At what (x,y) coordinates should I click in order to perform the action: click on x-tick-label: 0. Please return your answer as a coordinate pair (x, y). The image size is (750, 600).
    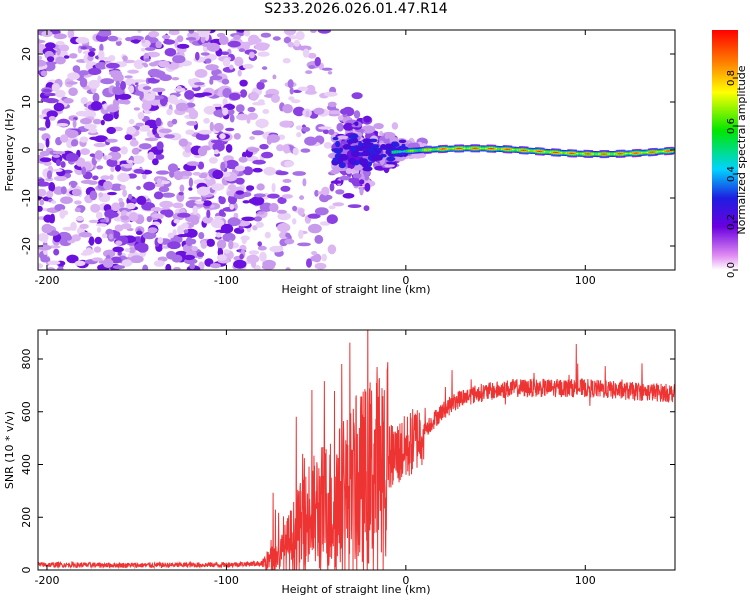
    Looking at the image, I should click on (405, 280).